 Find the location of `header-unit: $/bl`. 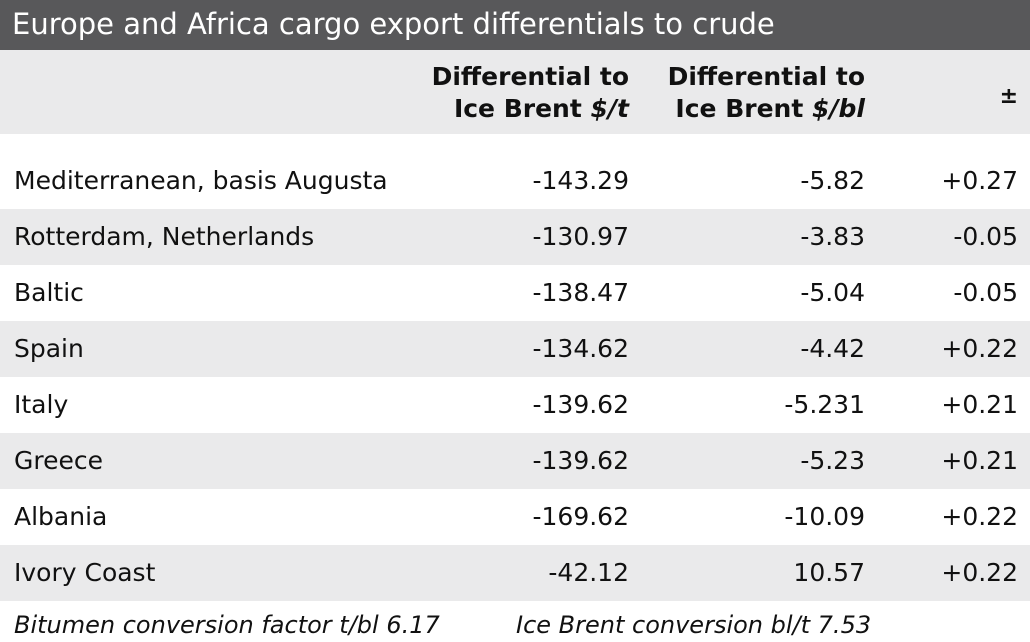

header-unit: $/bl is located at coordinates (838, 108).